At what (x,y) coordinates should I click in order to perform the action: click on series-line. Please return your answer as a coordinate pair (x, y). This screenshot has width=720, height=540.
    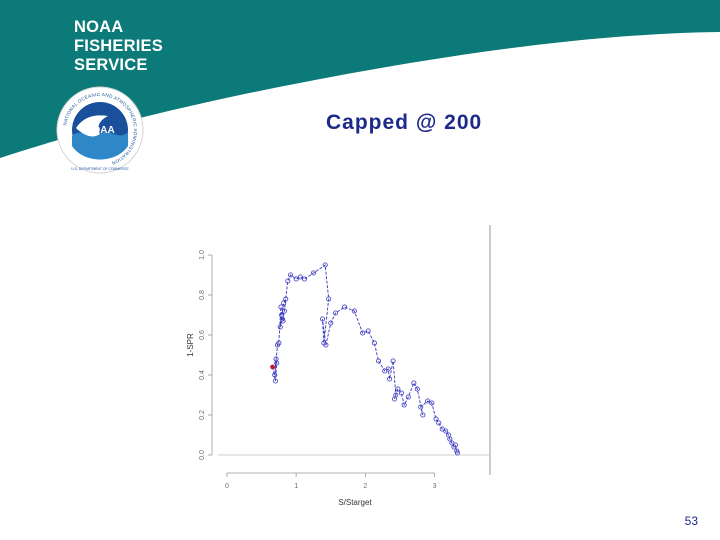
    Looking at the image, I should click on (365, 359).